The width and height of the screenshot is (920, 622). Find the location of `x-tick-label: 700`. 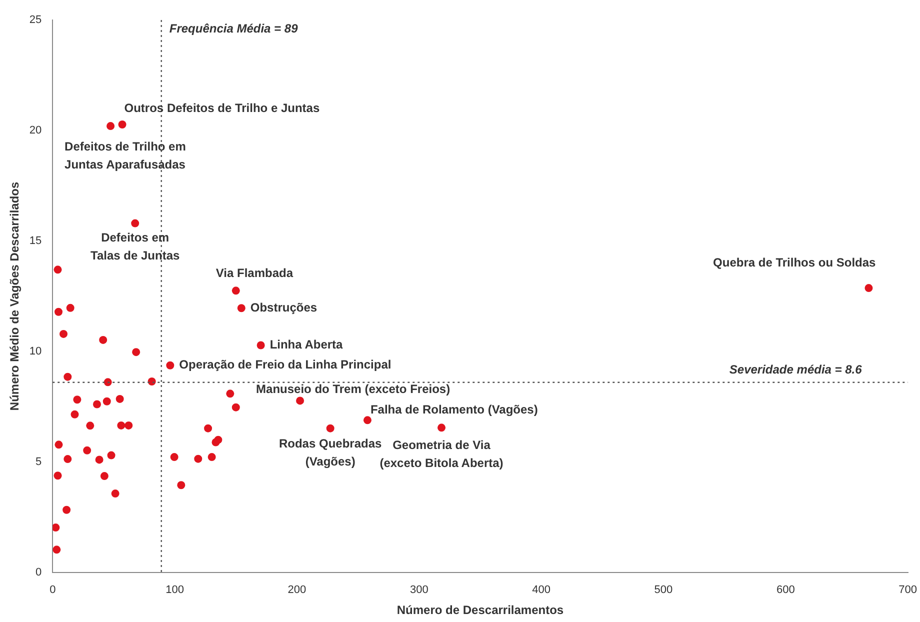

x-tick-label: 700 is located at coordinates (908, 590).